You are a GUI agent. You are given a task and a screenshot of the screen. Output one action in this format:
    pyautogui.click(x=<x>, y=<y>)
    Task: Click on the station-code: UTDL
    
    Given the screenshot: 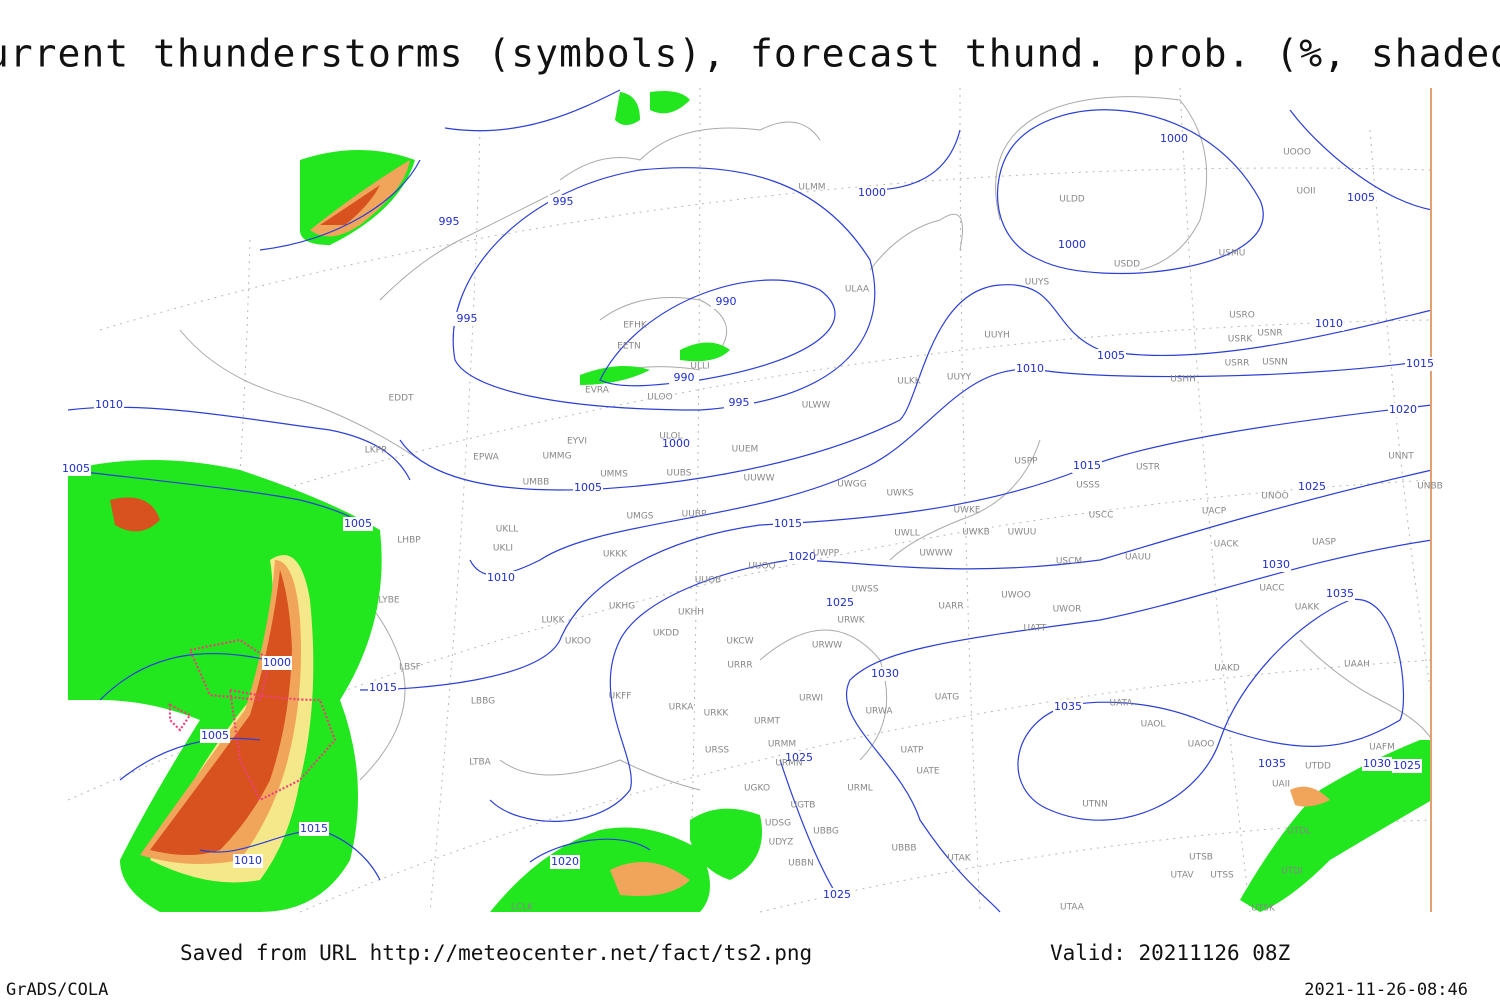 What is the action you would take?
    pyautogui.click(x=1299, y=832)
    